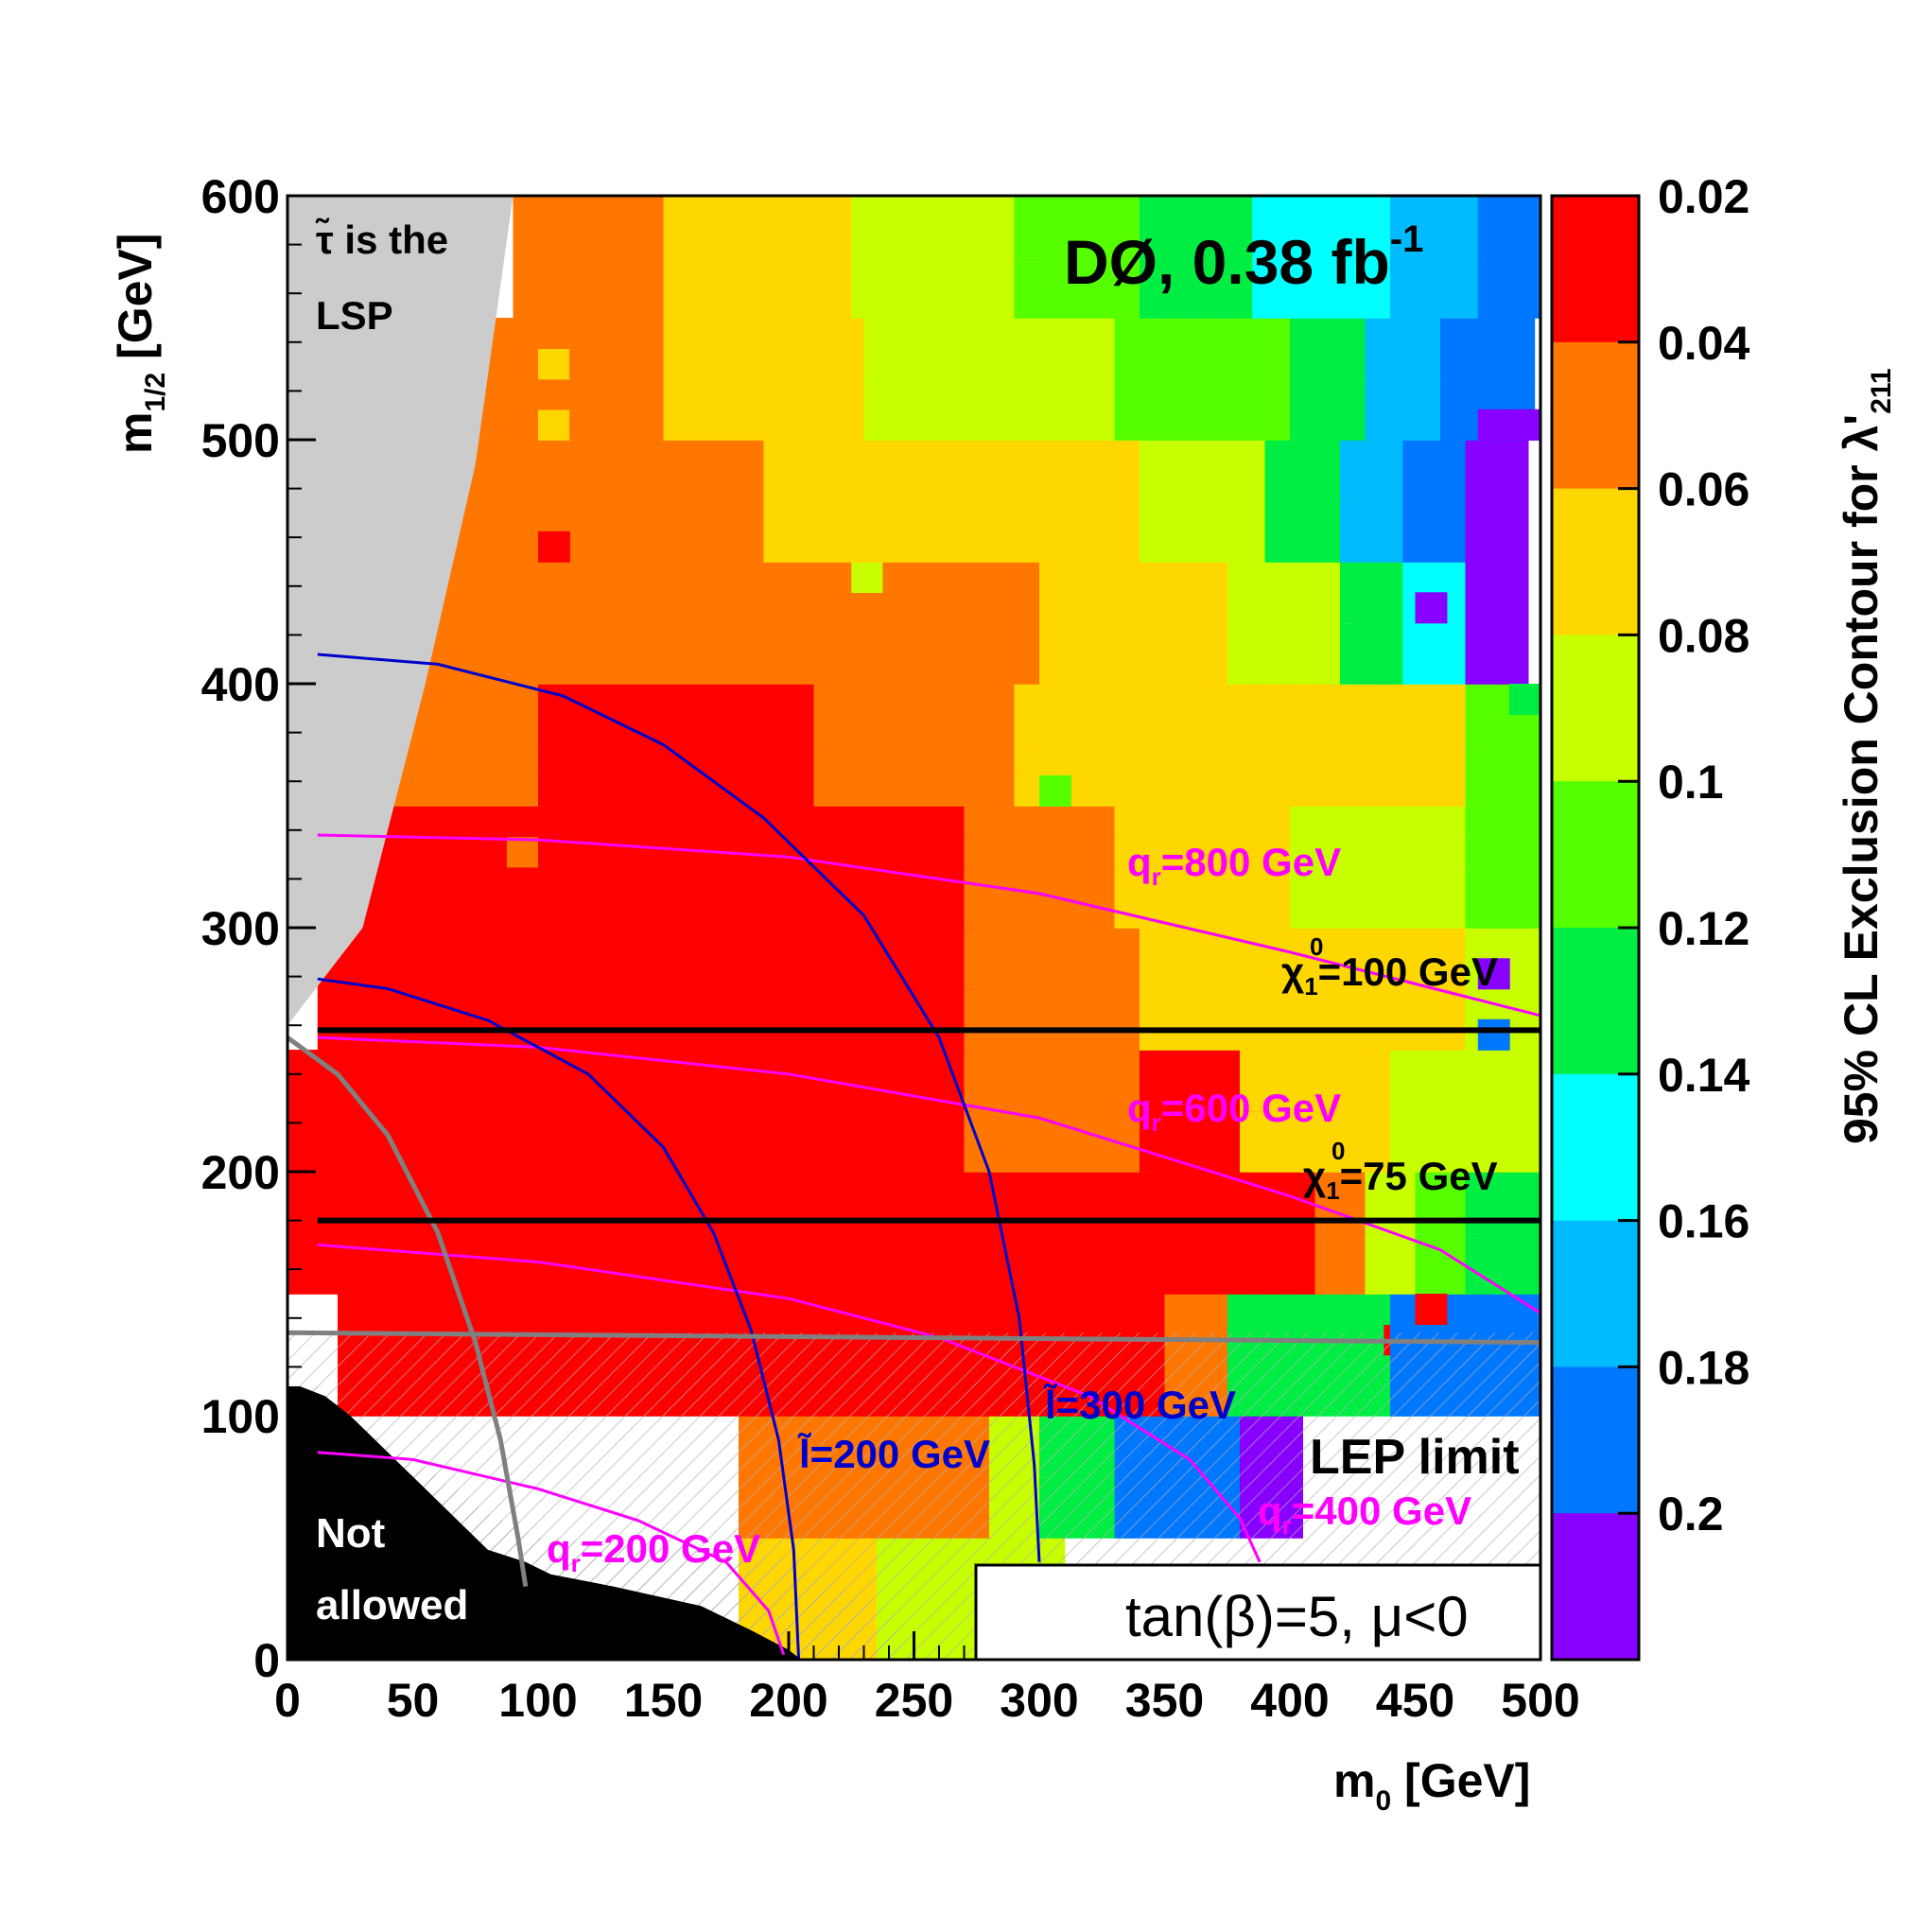 The height and width of the screenshot is (1932, 1932). Describe the element at coordinates (1431, 1785) in the screenshot. I see `x-axis-label: m0 [GeV]` at that location.